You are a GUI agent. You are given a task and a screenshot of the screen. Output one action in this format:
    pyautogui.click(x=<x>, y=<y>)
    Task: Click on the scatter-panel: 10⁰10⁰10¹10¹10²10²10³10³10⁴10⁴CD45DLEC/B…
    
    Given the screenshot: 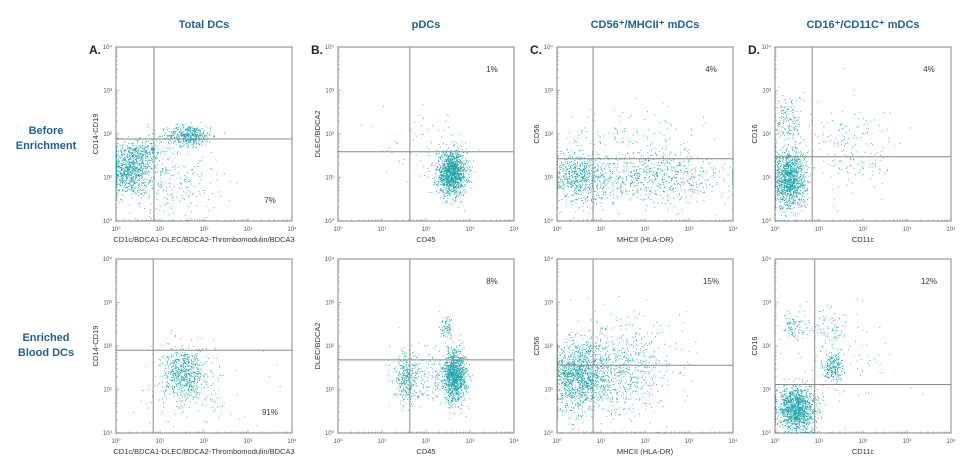 What is the action you would take?
    pyautogui.click(x=415, y=143)
    